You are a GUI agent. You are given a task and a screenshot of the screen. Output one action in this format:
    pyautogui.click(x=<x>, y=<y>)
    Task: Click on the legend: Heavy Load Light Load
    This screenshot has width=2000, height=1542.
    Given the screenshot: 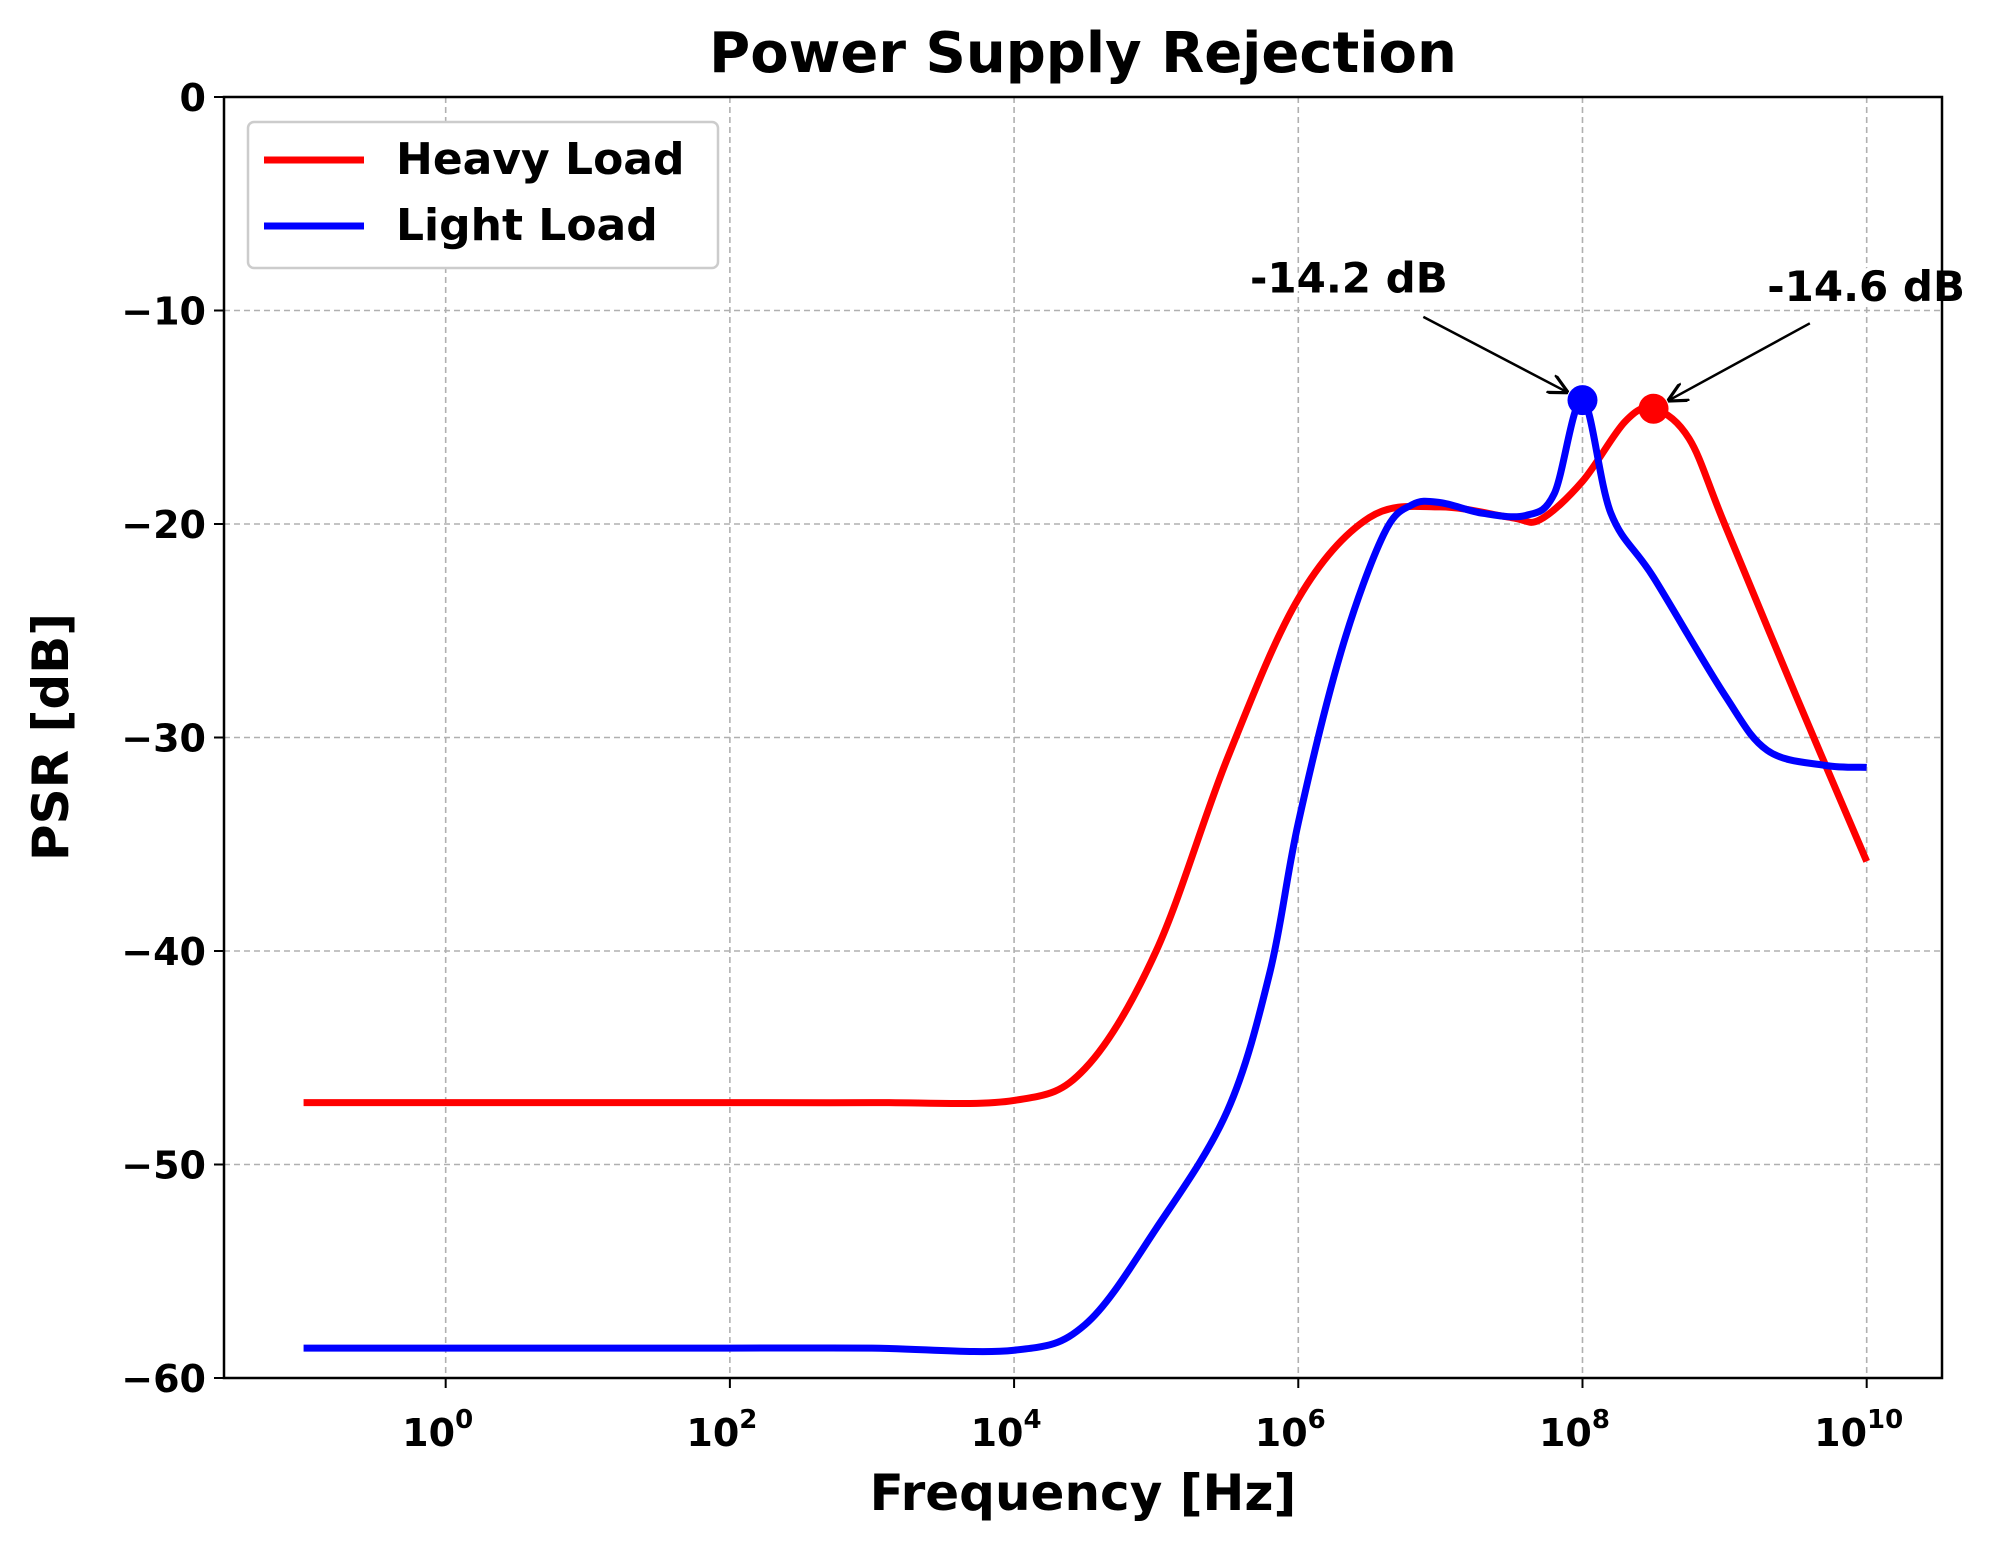 What is the action you would take?
    pyautogui.click(x=483, y=195)
    